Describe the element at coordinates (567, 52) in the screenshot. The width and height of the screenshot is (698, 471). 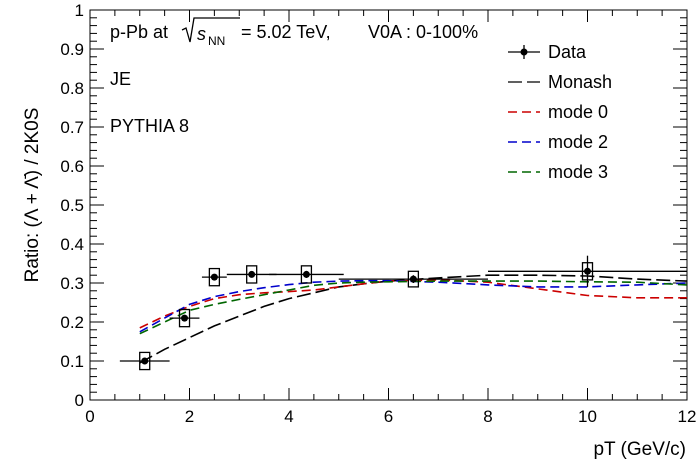
I see `legend-label-data: Data` at that location.